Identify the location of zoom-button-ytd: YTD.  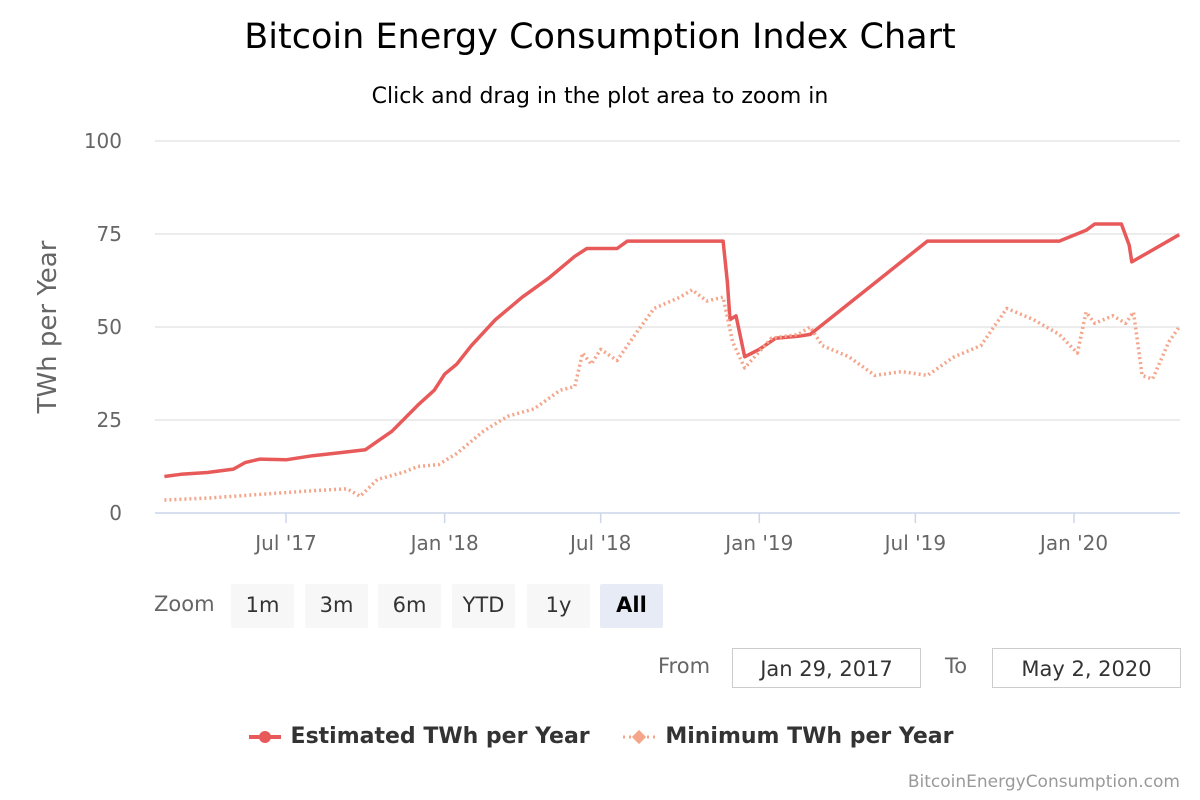
(483, 606).